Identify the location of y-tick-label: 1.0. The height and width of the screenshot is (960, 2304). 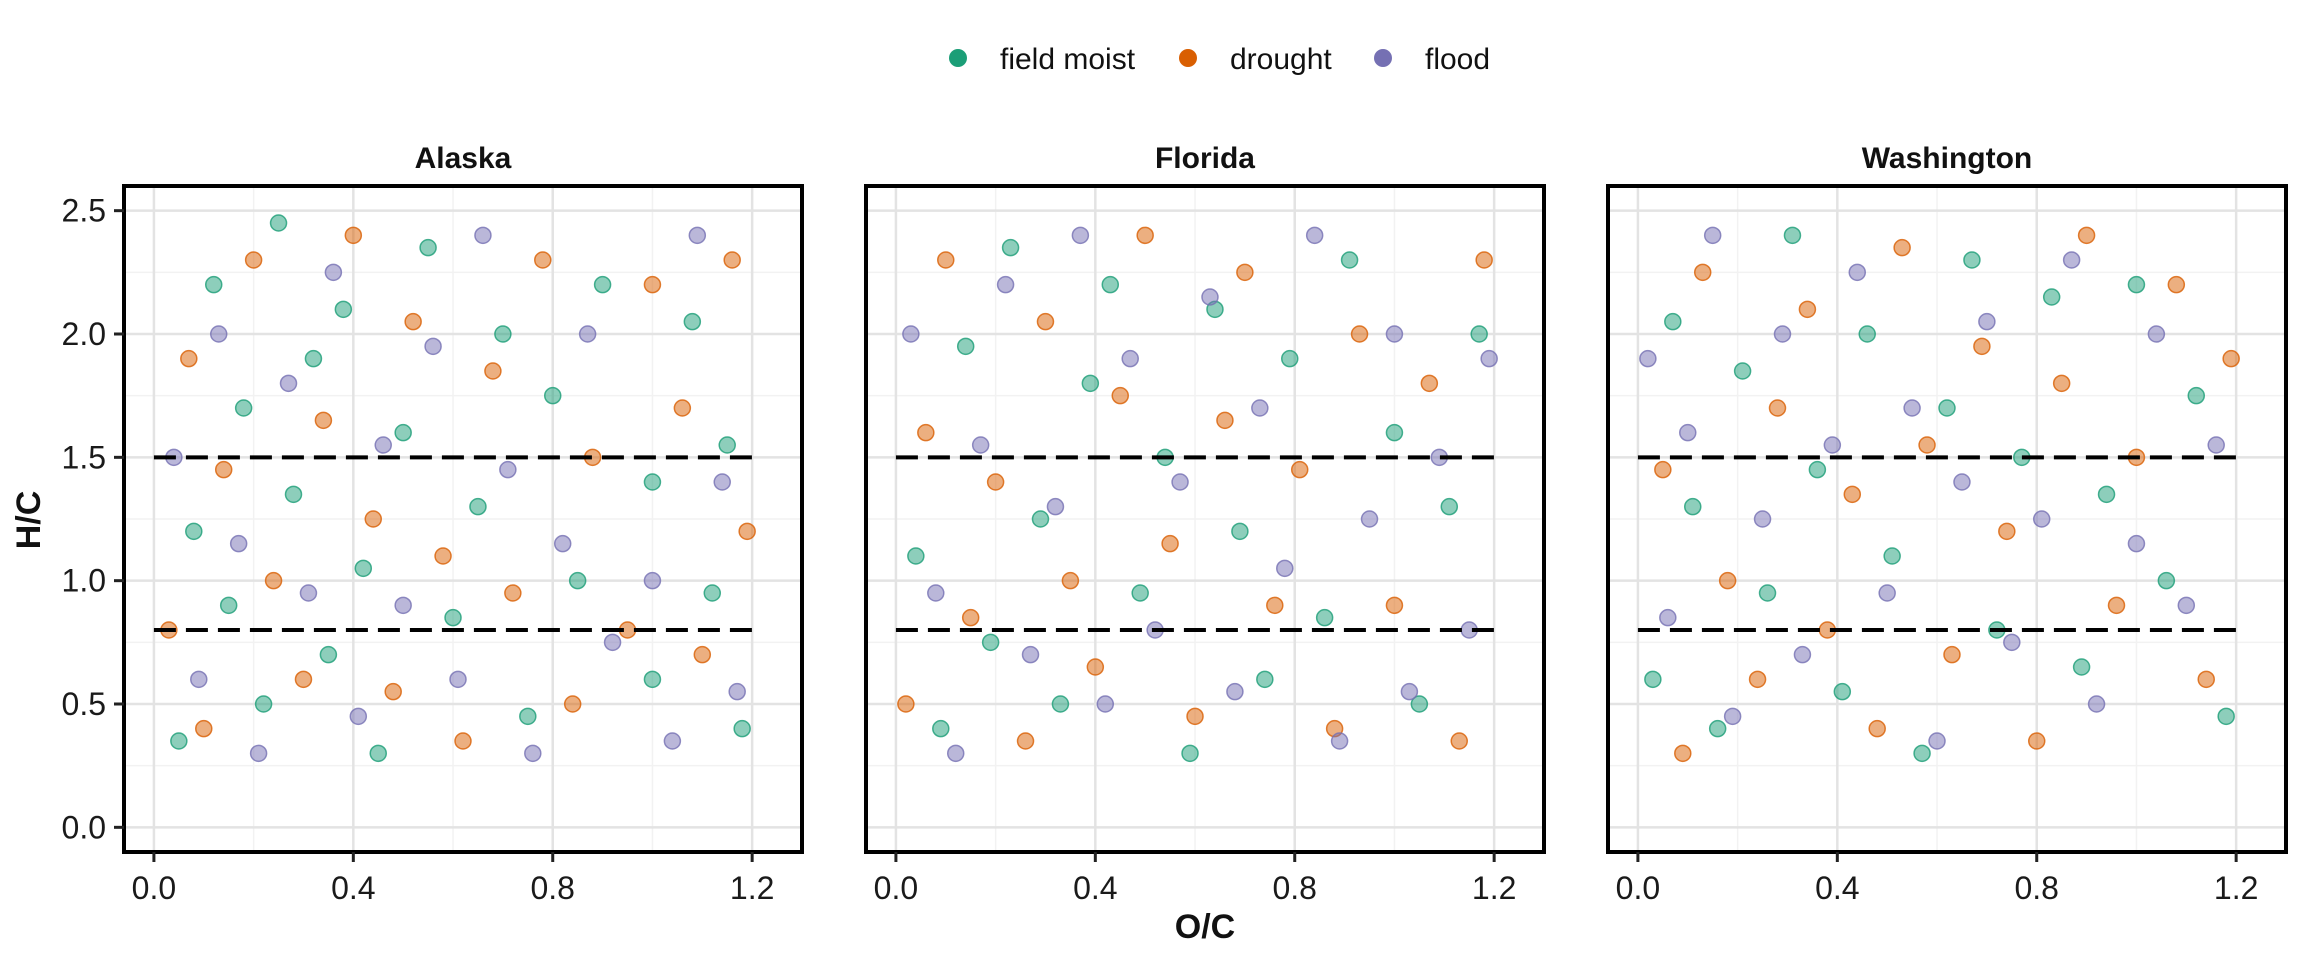
(84, 581).